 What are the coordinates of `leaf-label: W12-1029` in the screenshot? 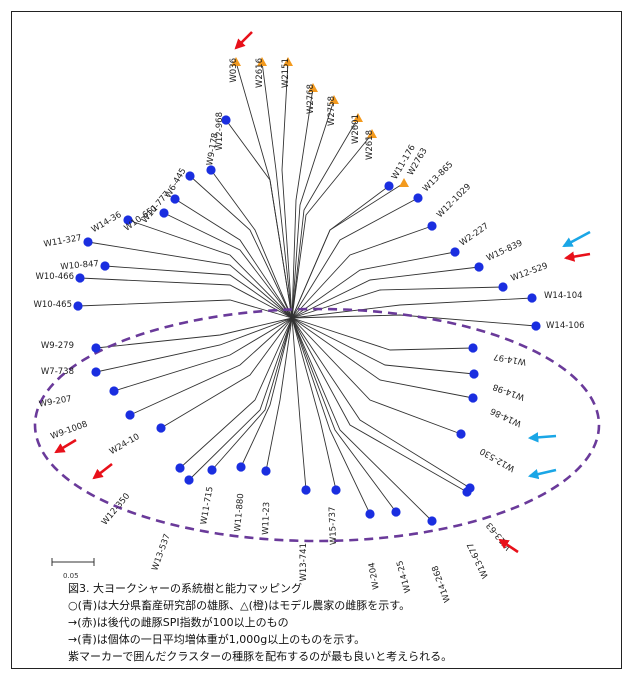 It's located at (454, 201).